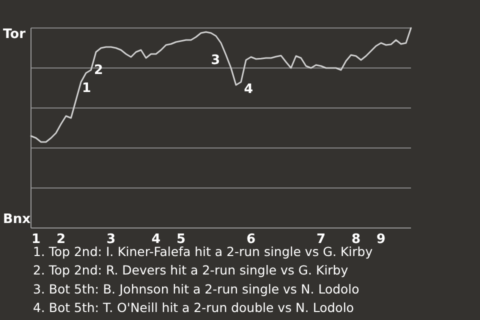 Image resolution: width=480 pixels, height=320 pixels. Describe the element at coordinates (356, 239) in the screenshot. I see `x-tick-label: 8` at that location.